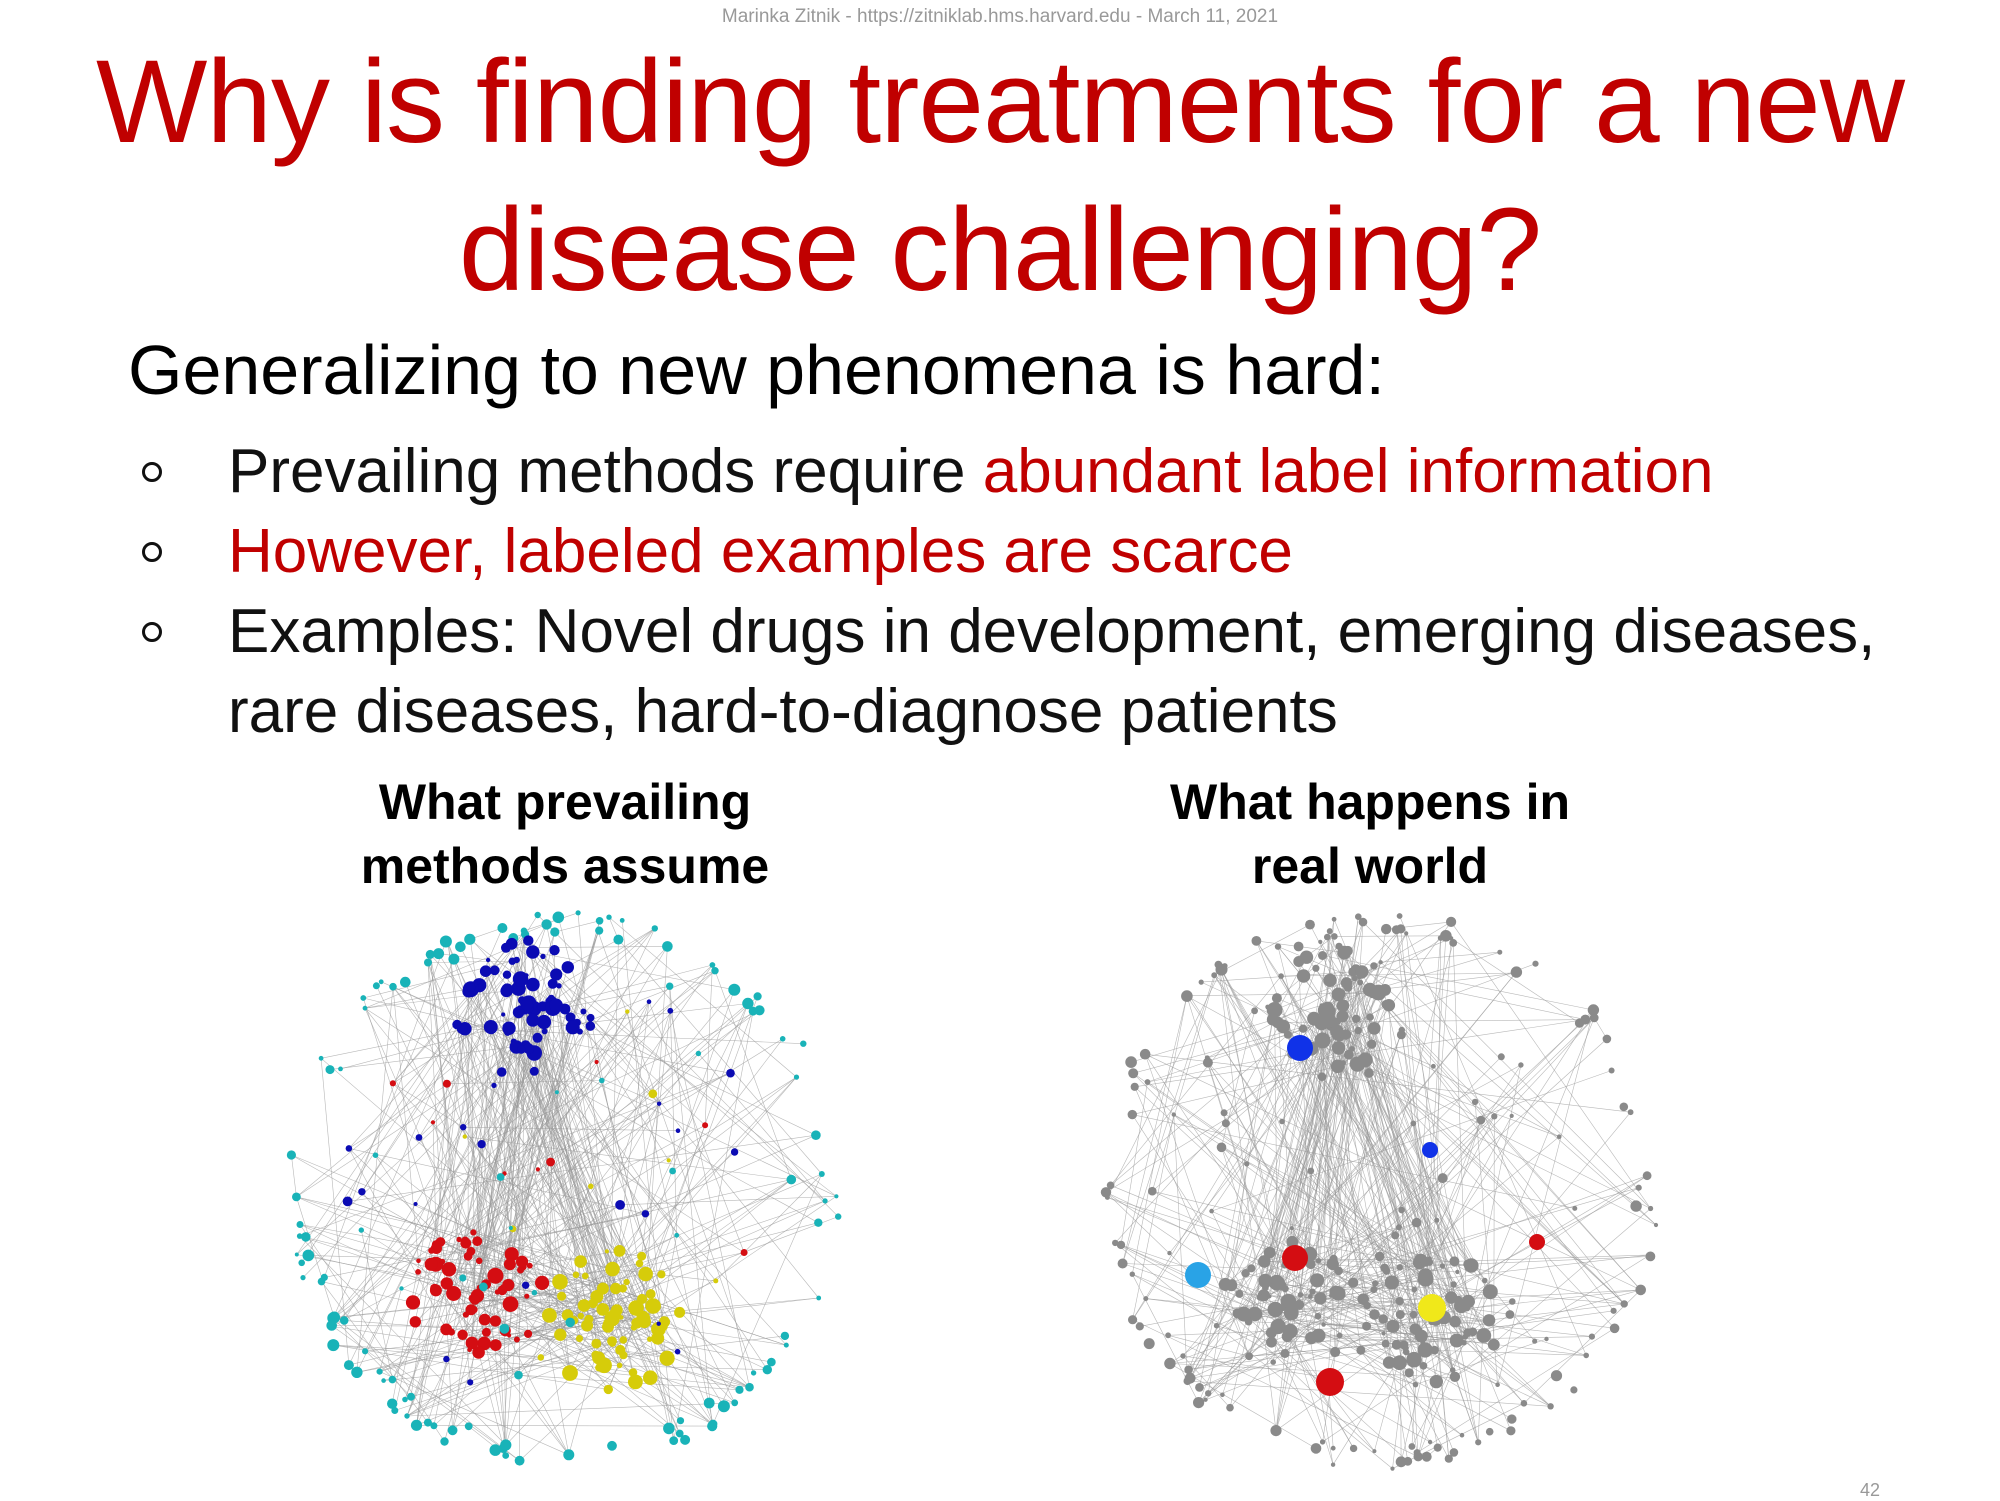 The image size is (2000, 1501). Describe the element at coordinates (756, 370) in the screenshot. I see `slide-subtitle: Generalizing to new phenomena is hard:` at that location.